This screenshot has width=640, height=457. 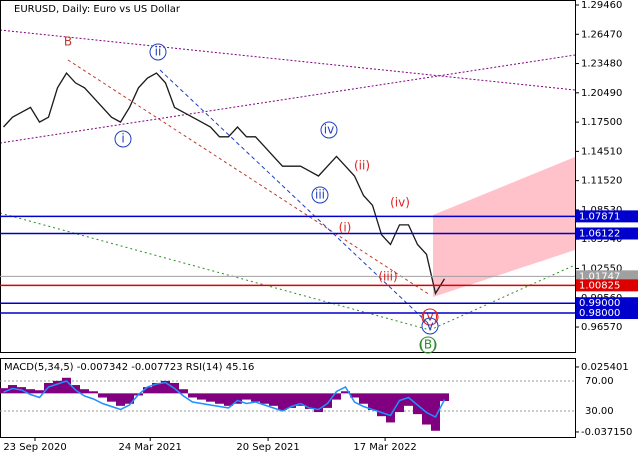 I want to click on price-level-label: 1.06122, so click(x=599, y=234).